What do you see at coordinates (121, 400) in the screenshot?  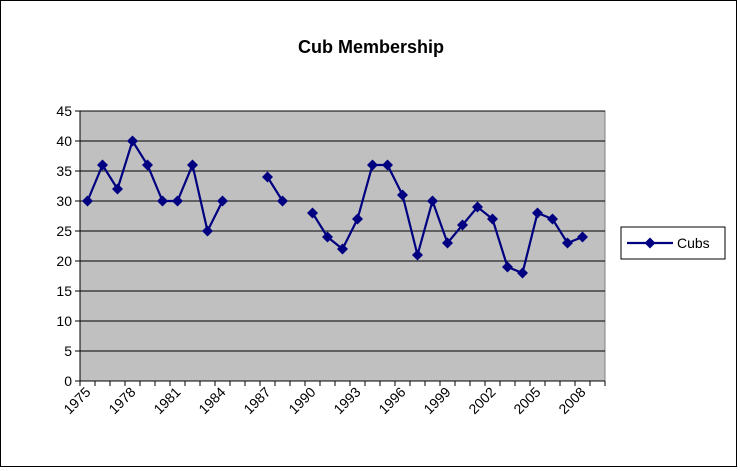 I see `x-tick-label: 1978` at bounding box center [121, 400].